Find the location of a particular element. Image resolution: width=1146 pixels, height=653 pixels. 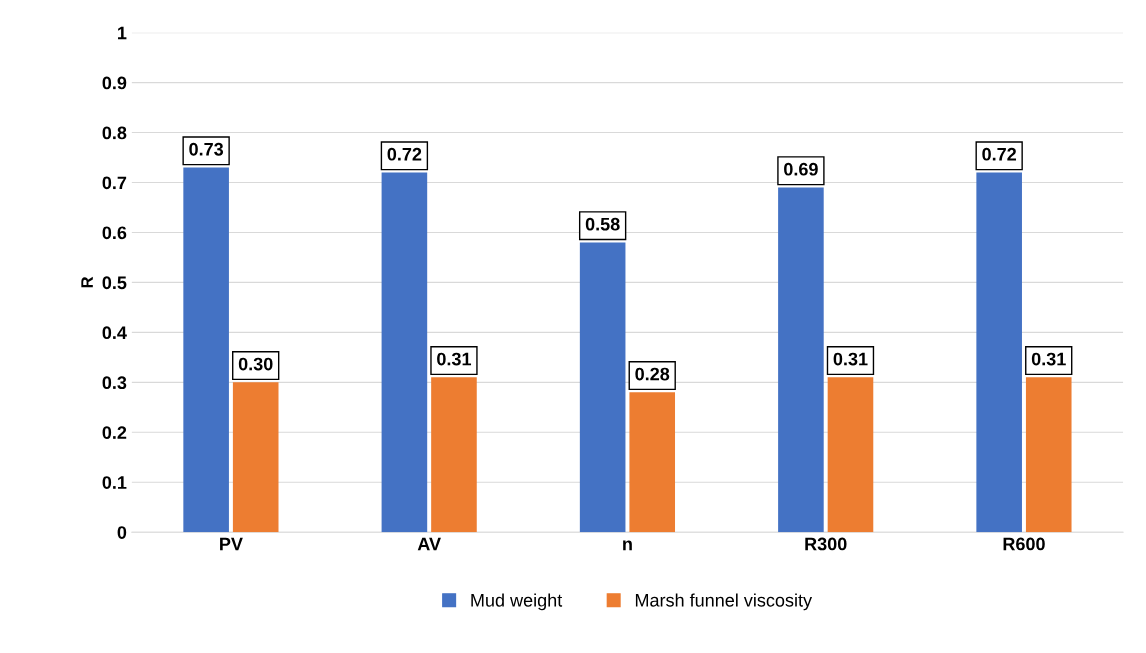

y-tick-label: 0 is located at coordinates (122, 532).